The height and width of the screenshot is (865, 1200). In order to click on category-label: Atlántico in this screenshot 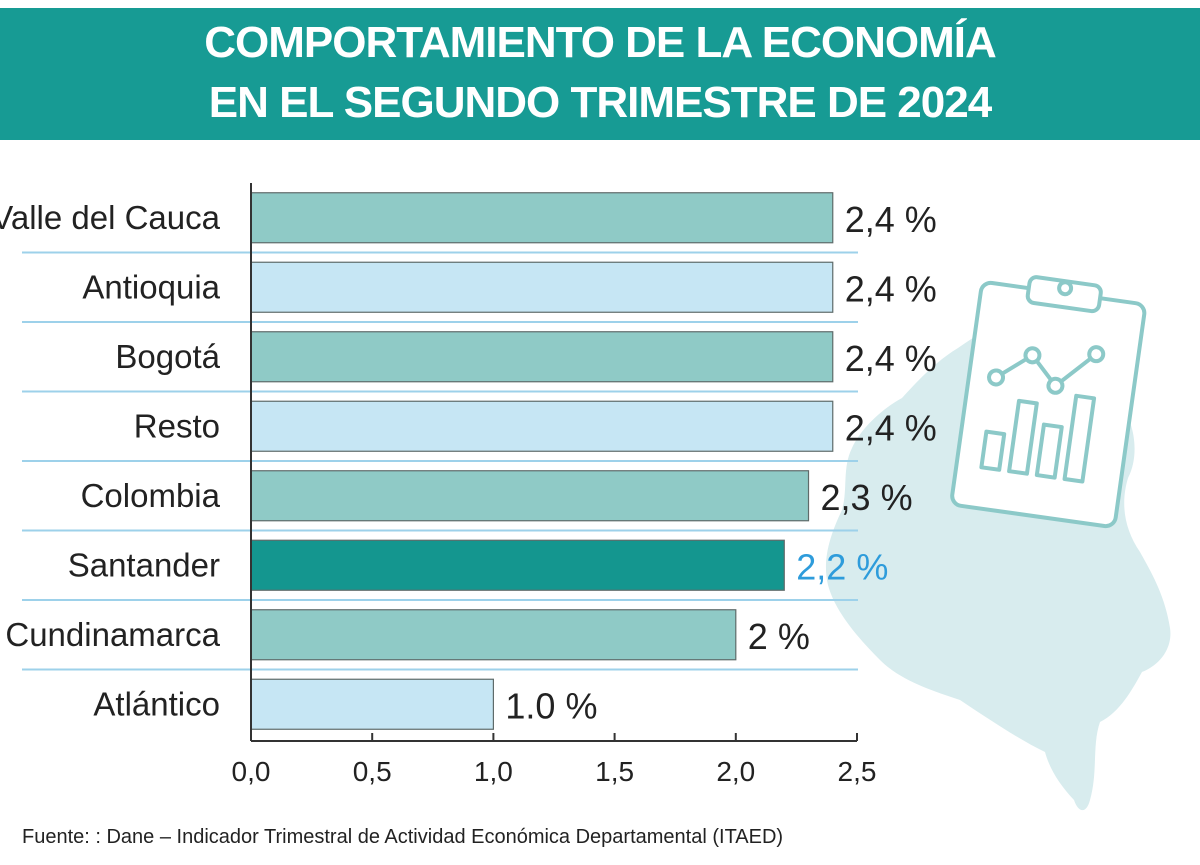, I will do `click(156, 703)`.